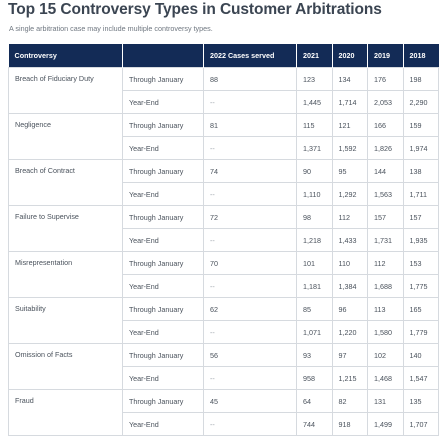 The height and width of the screenshot is (436, 447). Describe the element at coordinates (350, 56) in the screenshot. I see `header-year-2020: 2020` at that location.